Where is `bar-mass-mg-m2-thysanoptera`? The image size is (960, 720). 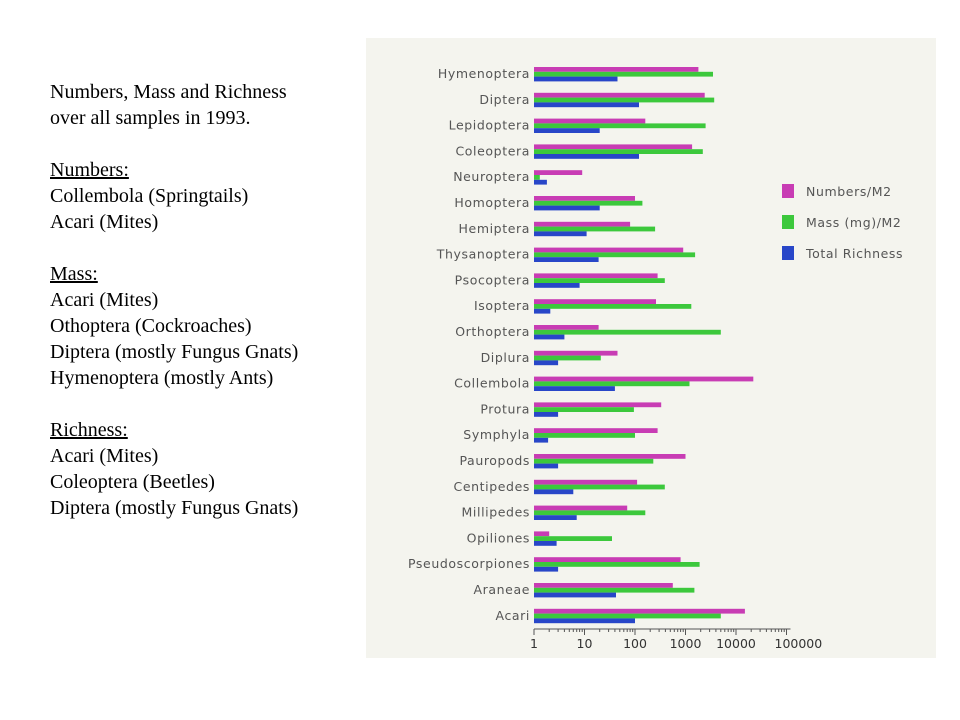
bar-mass-mg-m2-thysanoptera is located at coordinates (615, 255).